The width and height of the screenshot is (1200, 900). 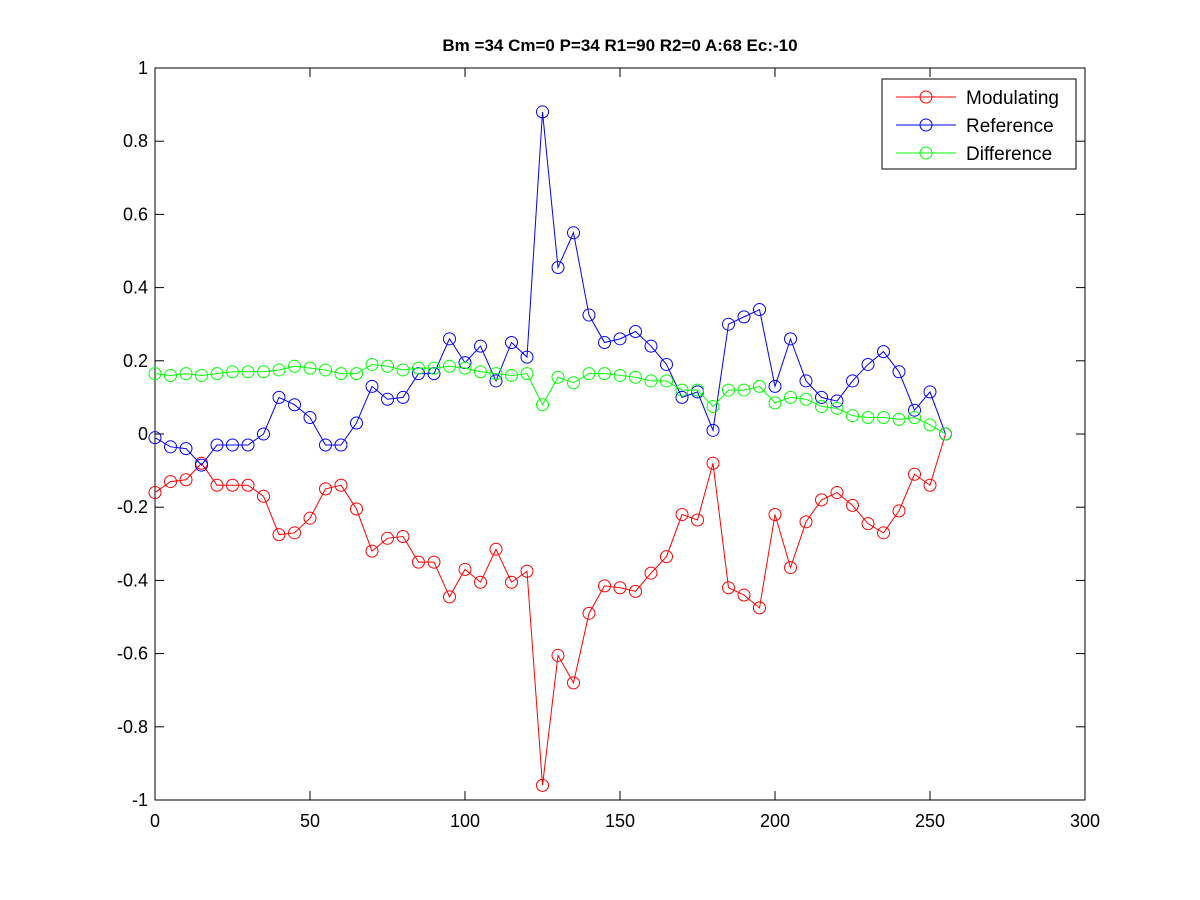 I want to click on y-tick-label: 0.6, so click(x=135, y=214).